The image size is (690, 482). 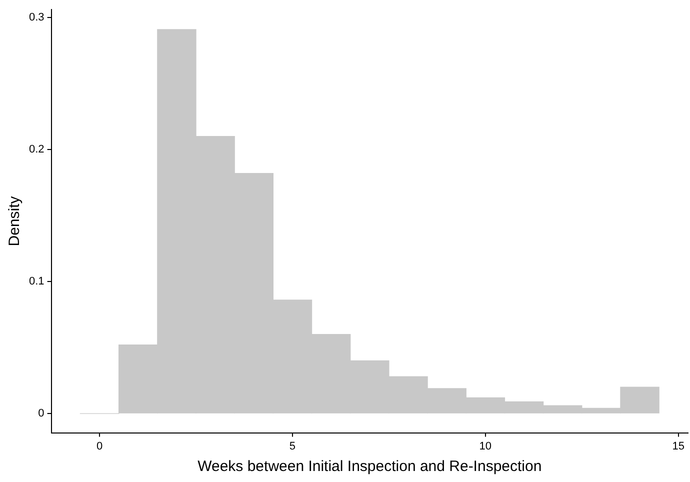 I want to click on y-tick-label: 0.1, so click(x=36, y=282).